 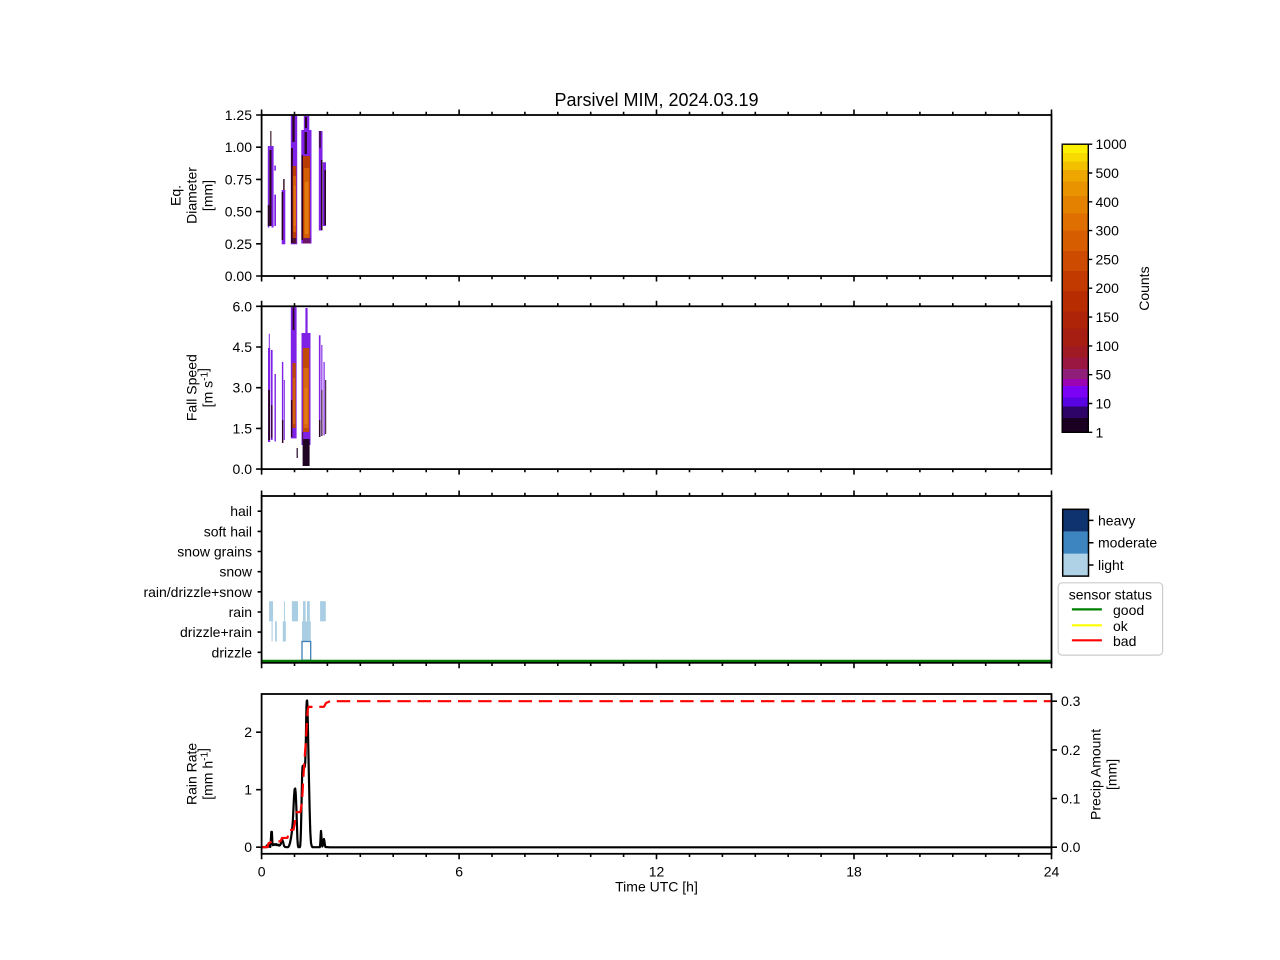 I want to click on svg-text: rain, so click(x=240, y=612).